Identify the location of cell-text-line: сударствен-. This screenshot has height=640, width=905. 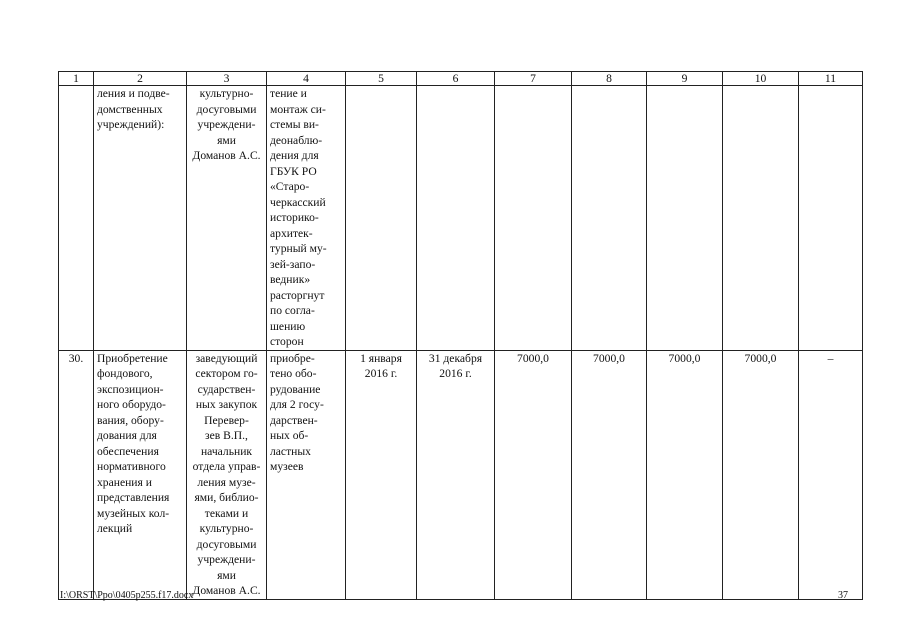
(226, 389).